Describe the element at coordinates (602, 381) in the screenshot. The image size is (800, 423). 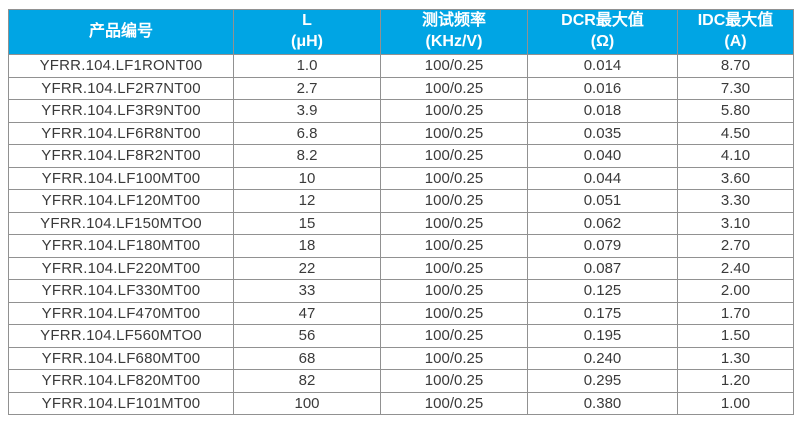
I see `cell-dcr-max: 0.295` at that location.